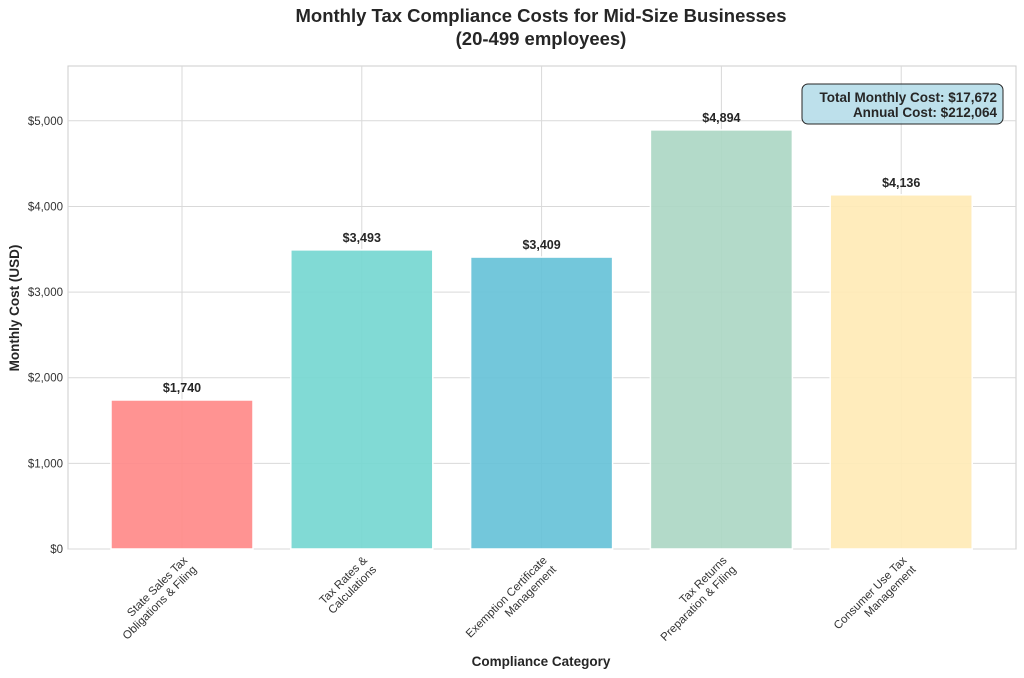 The height and width of the screenshot is (678, 1024). What do you see at coordinates (507, 598) in the screenshot?
I see `x-tick-label-line: Exemption Certificate` at bounding box center [507, 598].